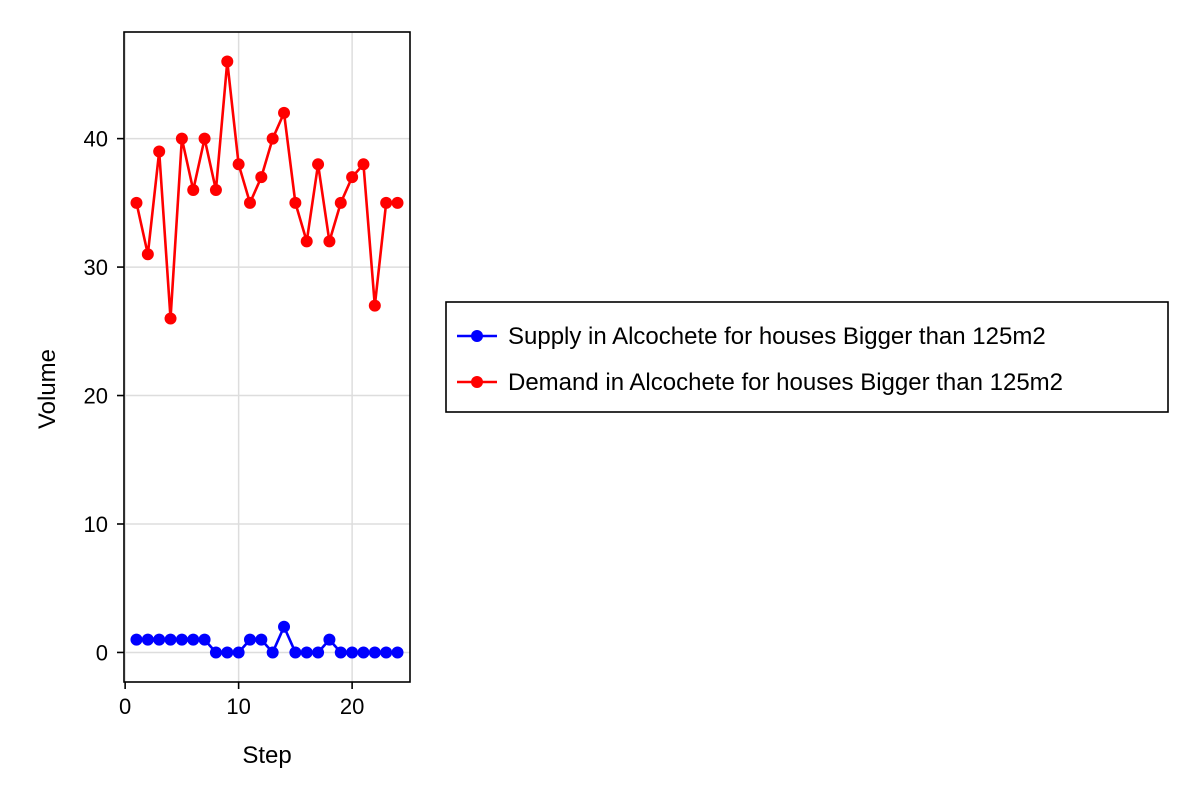 The width and height of the screenshot is (1200, 805). Describe the element at coordinates (102, 652) in the screenshot. I see `y-tick-label: 0` at that location.